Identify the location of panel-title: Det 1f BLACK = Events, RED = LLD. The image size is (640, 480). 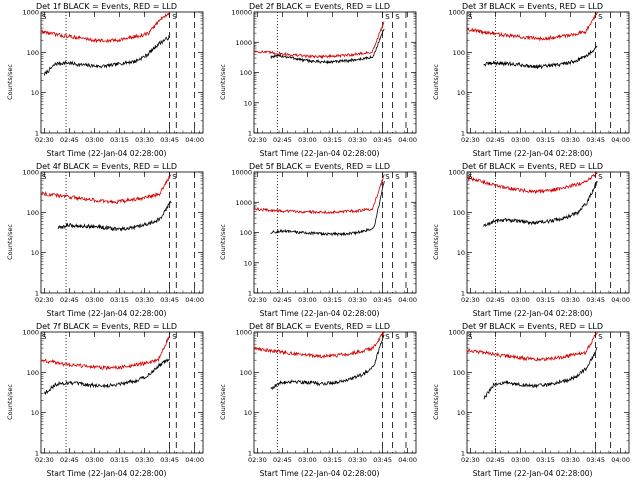
(106, 6).